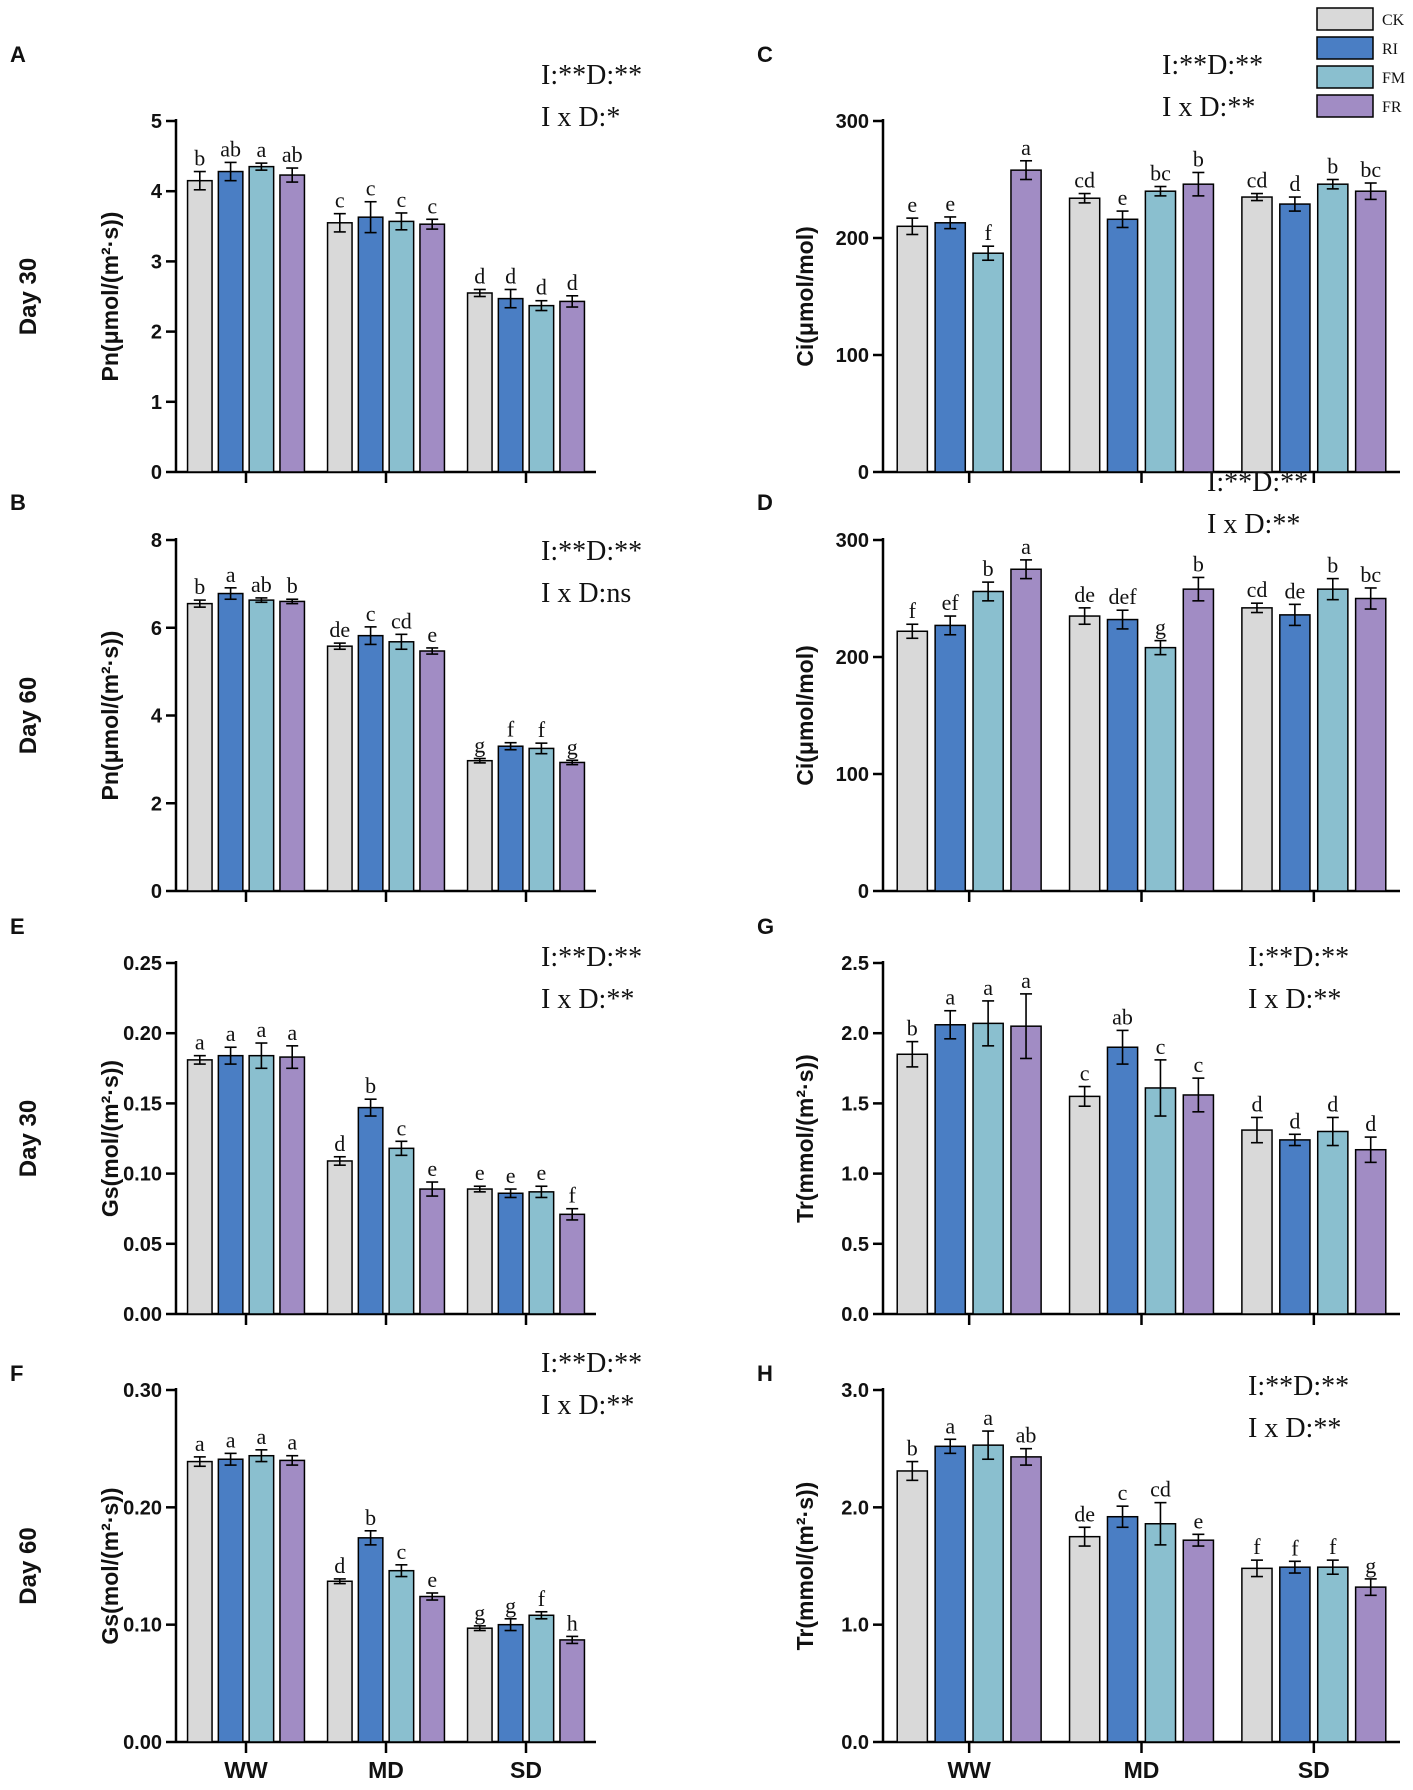 Image resolution: width=1413 pixels, height=1790 pixels. Describe the element at coordinates (855, 1626) in the screenshot. I see `y-tick-label: 1.0` at that location.